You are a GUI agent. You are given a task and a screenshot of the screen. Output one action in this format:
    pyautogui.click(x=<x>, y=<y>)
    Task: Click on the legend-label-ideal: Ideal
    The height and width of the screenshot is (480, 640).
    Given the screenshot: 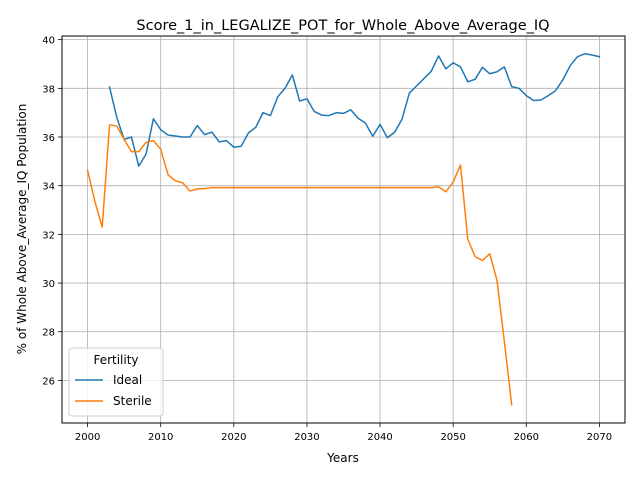 What is the action you would take?
    pyautogui.click(x=127, y=380)
    